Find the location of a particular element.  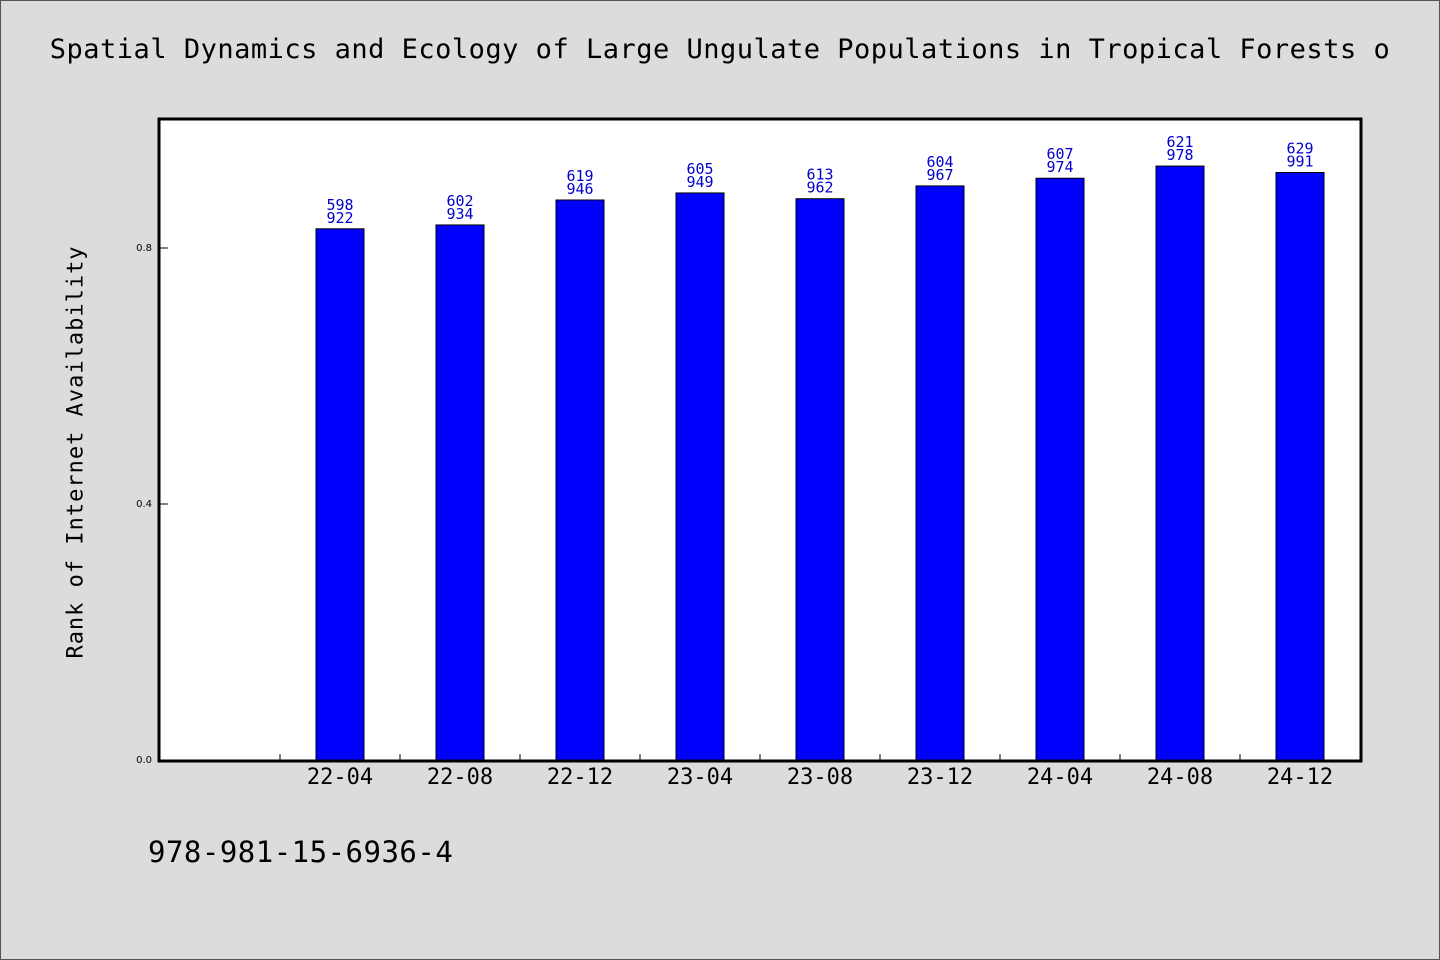

bar-label-top: 629 is located at coordinates (1299, 148).